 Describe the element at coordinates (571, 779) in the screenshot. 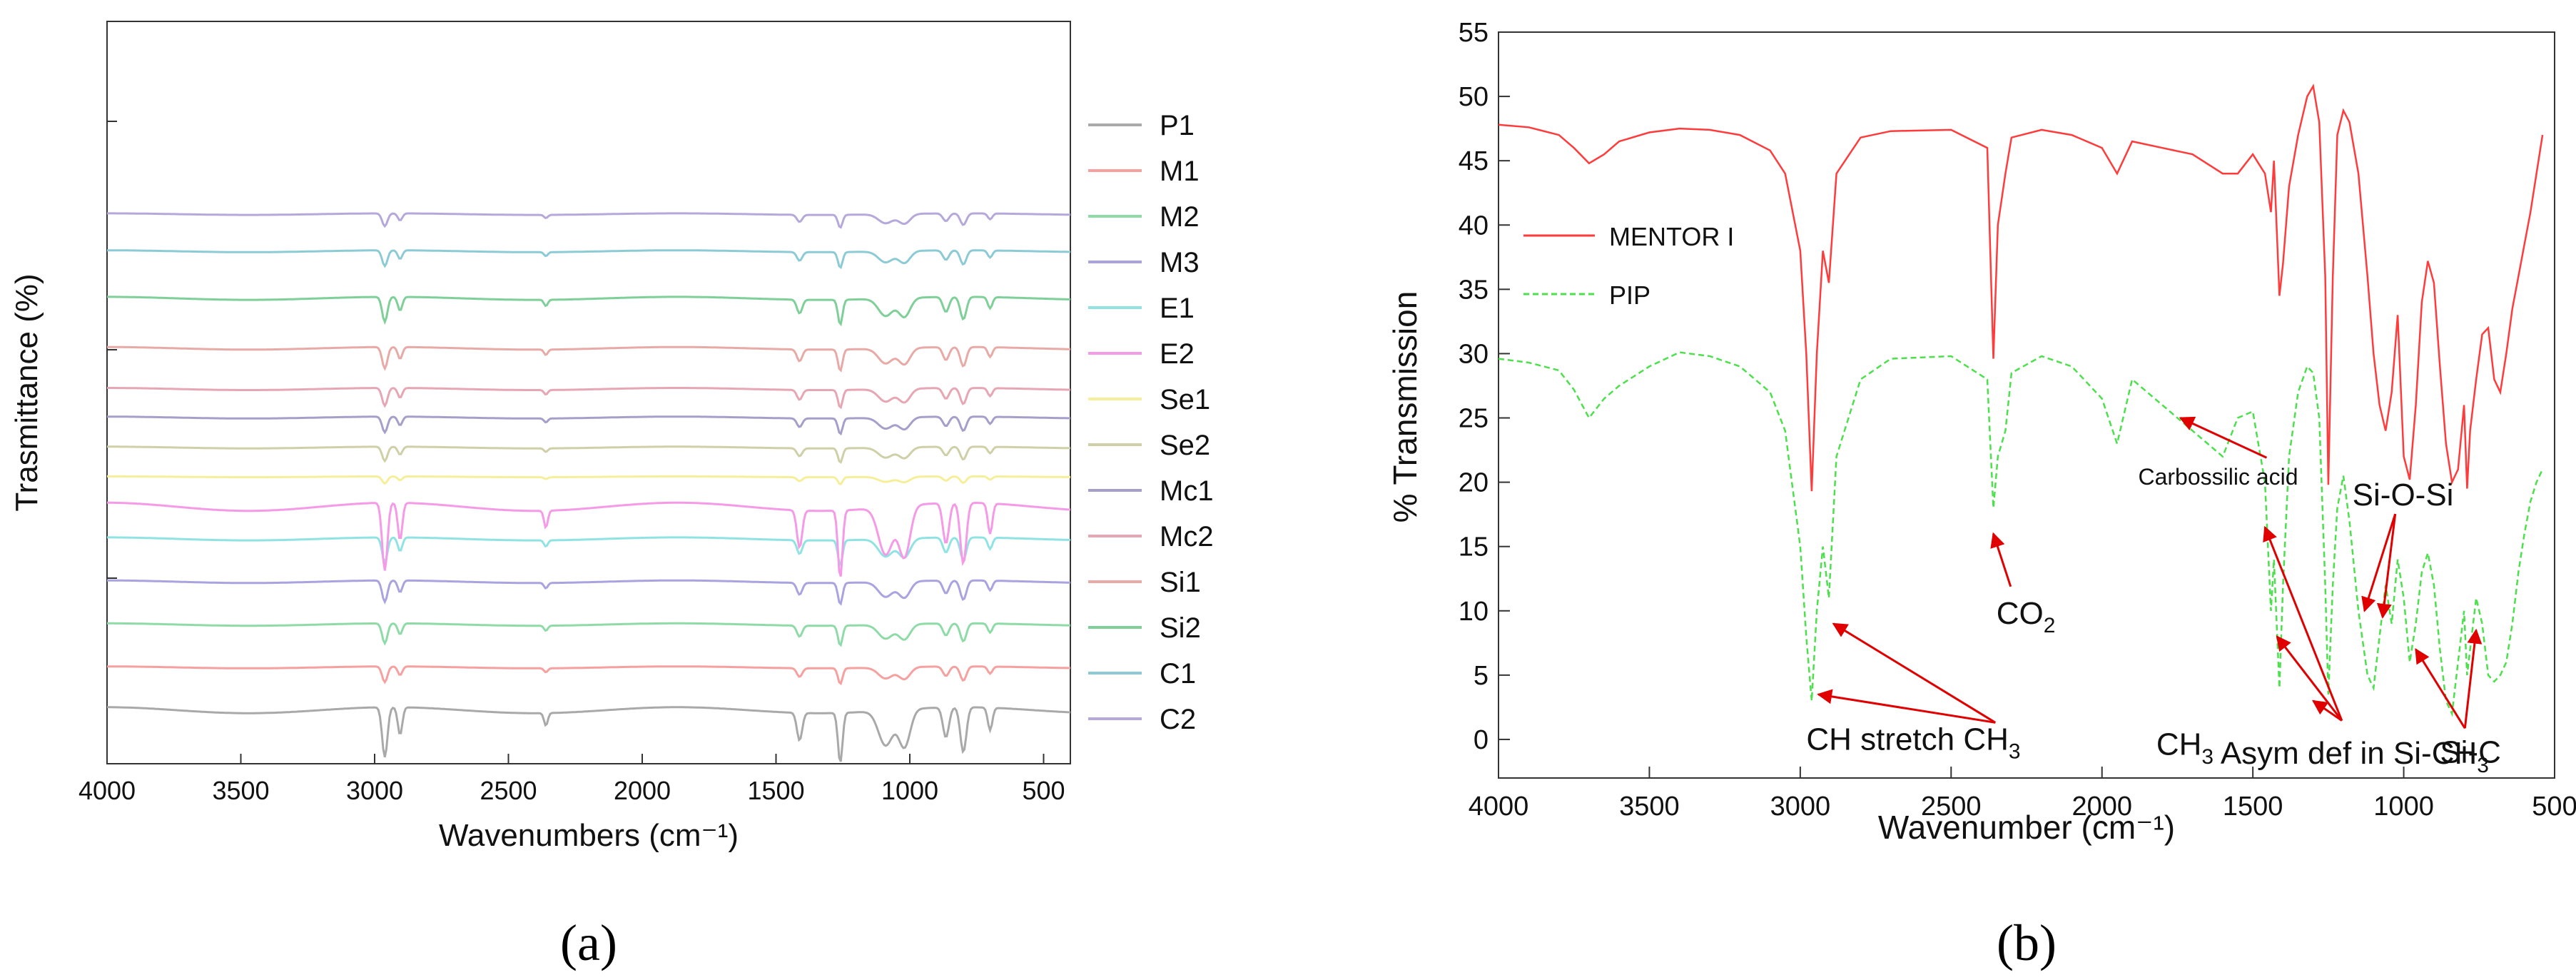

I see `panel-a-x-ticks: 4000 3500 3000 2500 2000 1500 1000 500` at that location.